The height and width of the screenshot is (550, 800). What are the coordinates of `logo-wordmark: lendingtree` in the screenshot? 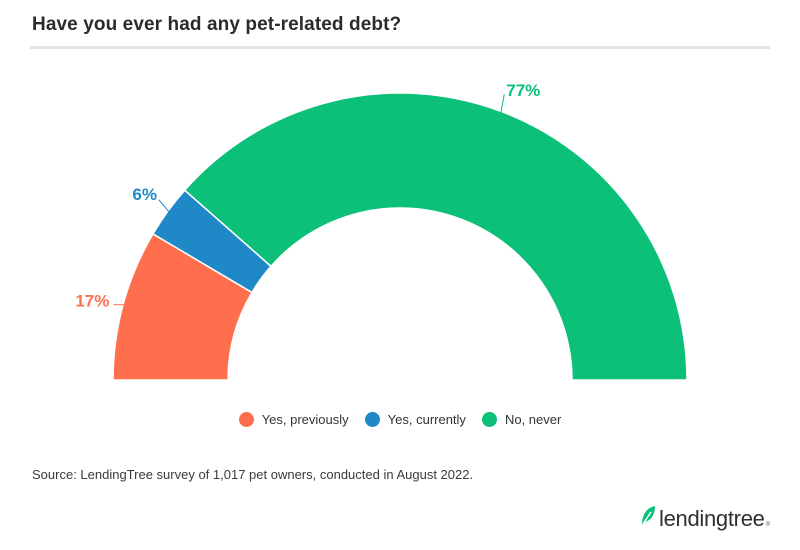 It's located at (712, 518).